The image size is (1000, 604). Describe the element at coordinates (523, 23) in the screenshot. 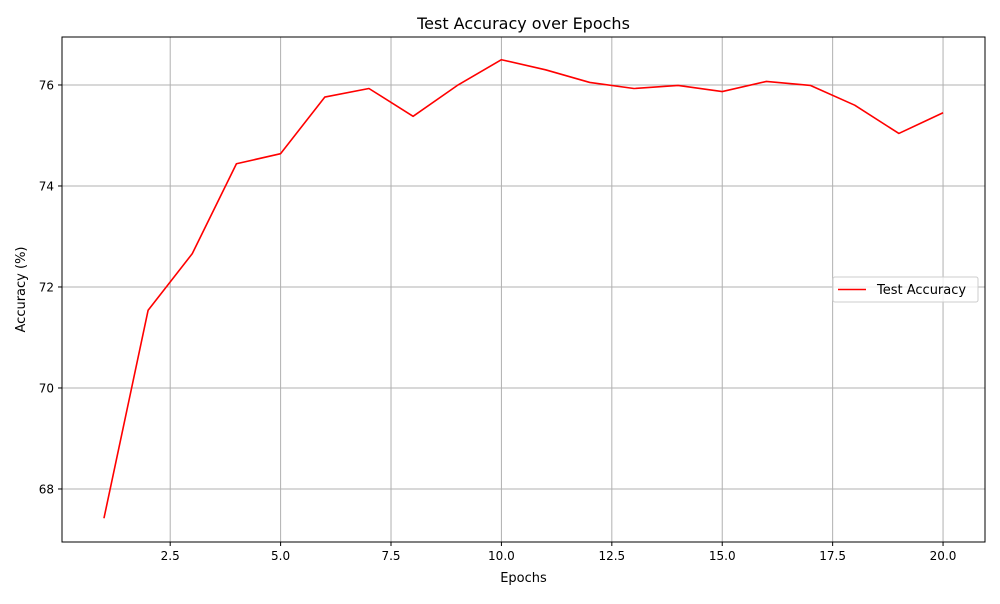

I see `chart-title: Test Accuracy over Epochs` at that location.